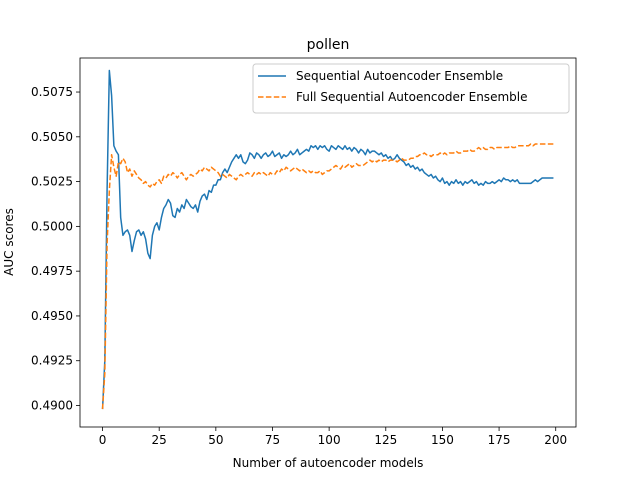 The height and width of the screenshot is (480, 640). Describe the element at coordinates (499, 440) in the screenshot. I see `x-tick-label: 175` at that location.